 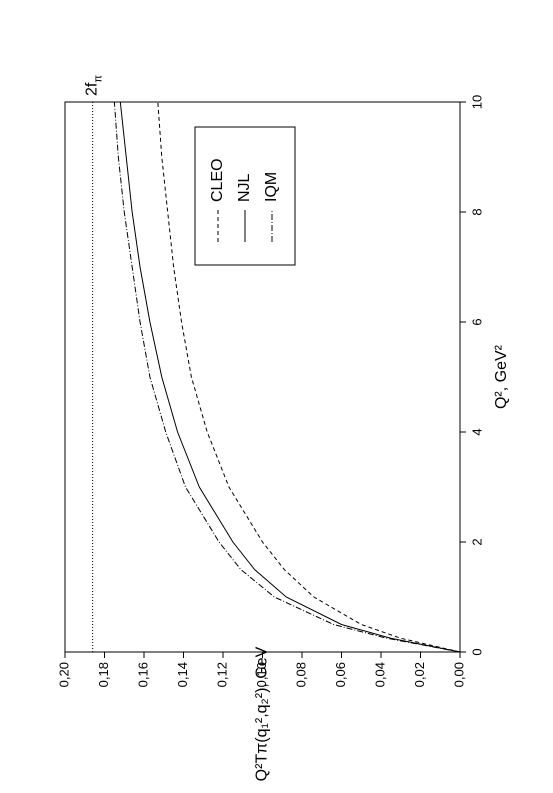 What do you see at coordinates (340, 674) in the screenshot?
I see `y-tick-label: 0,06` at bounding box center [340, 674].